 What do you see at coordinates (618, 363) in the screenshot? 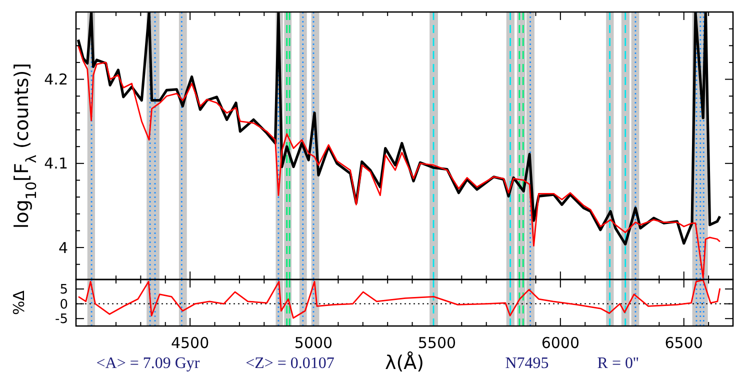
I see `text: R = 0''` at bounding box center [618, 363].